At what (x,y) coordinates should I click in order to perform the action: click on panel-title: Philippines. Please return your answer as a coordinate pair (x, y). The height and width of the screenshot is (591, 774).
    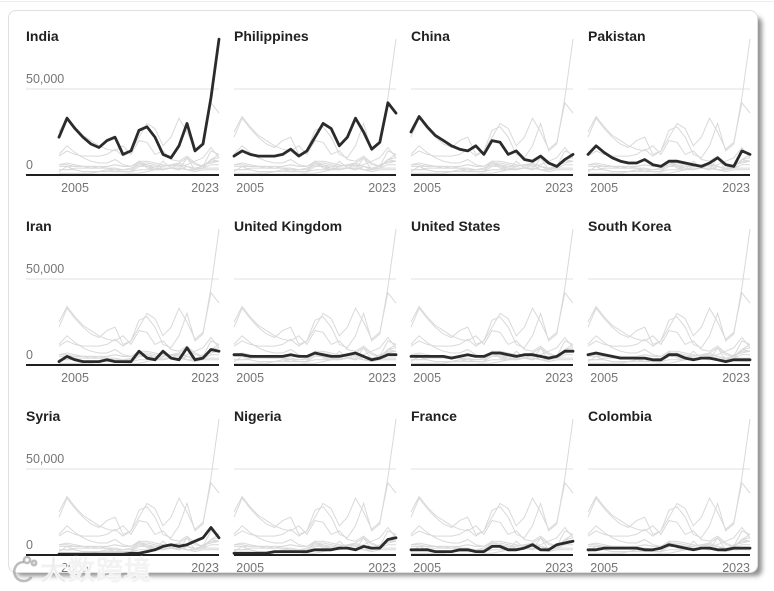
    Looking at the image, I should click on (271, 36).